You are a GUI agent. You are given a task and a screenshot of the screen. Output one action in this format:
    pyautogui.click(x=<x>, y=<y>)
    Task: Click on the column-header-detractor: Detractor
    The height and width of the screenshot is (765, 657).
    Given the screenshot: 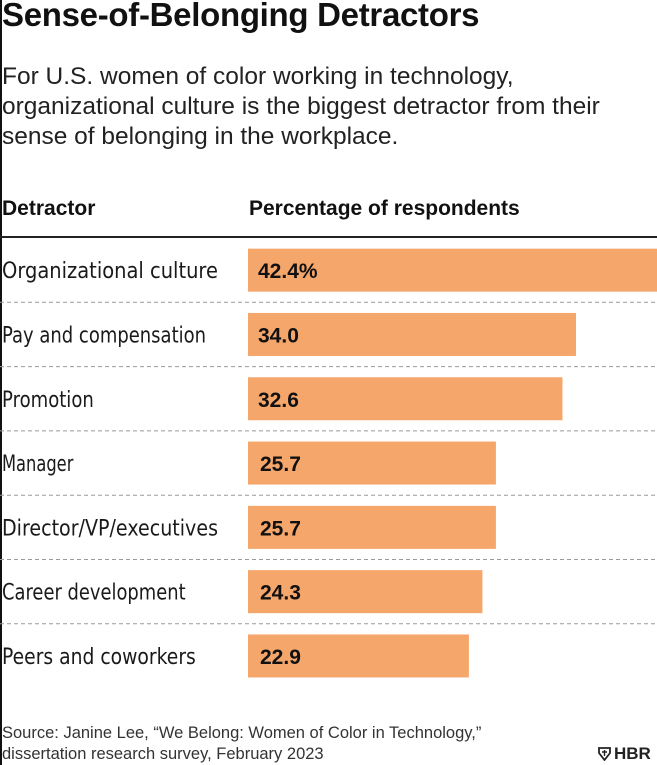 What is the action you would take?
    pyautogui.click(x=49, y=208)
    